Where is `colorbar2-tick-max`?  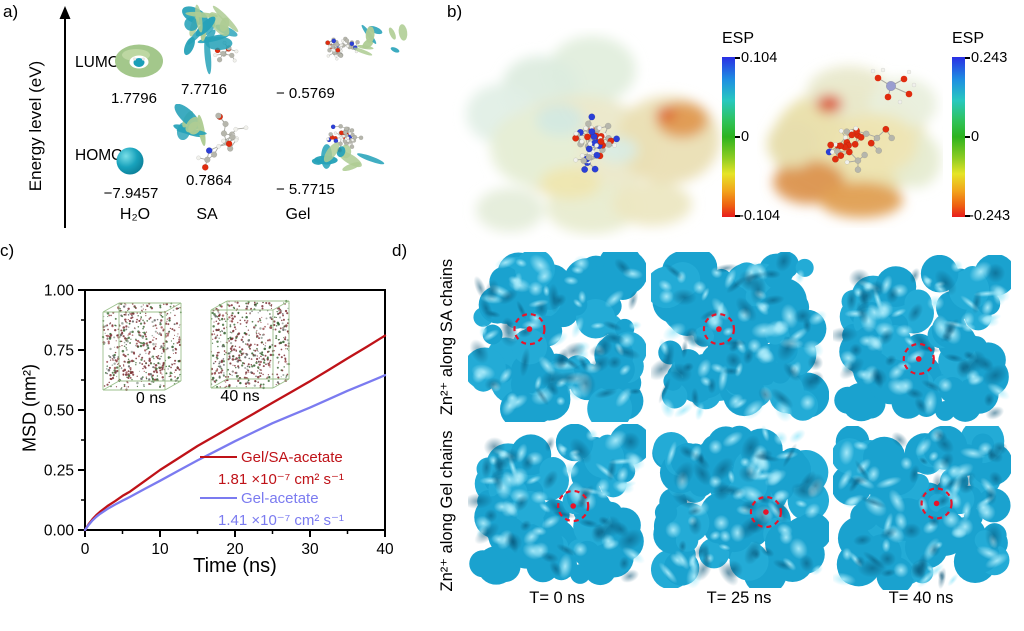 colorbar2-tick-max is located at coordinates (967, 58).